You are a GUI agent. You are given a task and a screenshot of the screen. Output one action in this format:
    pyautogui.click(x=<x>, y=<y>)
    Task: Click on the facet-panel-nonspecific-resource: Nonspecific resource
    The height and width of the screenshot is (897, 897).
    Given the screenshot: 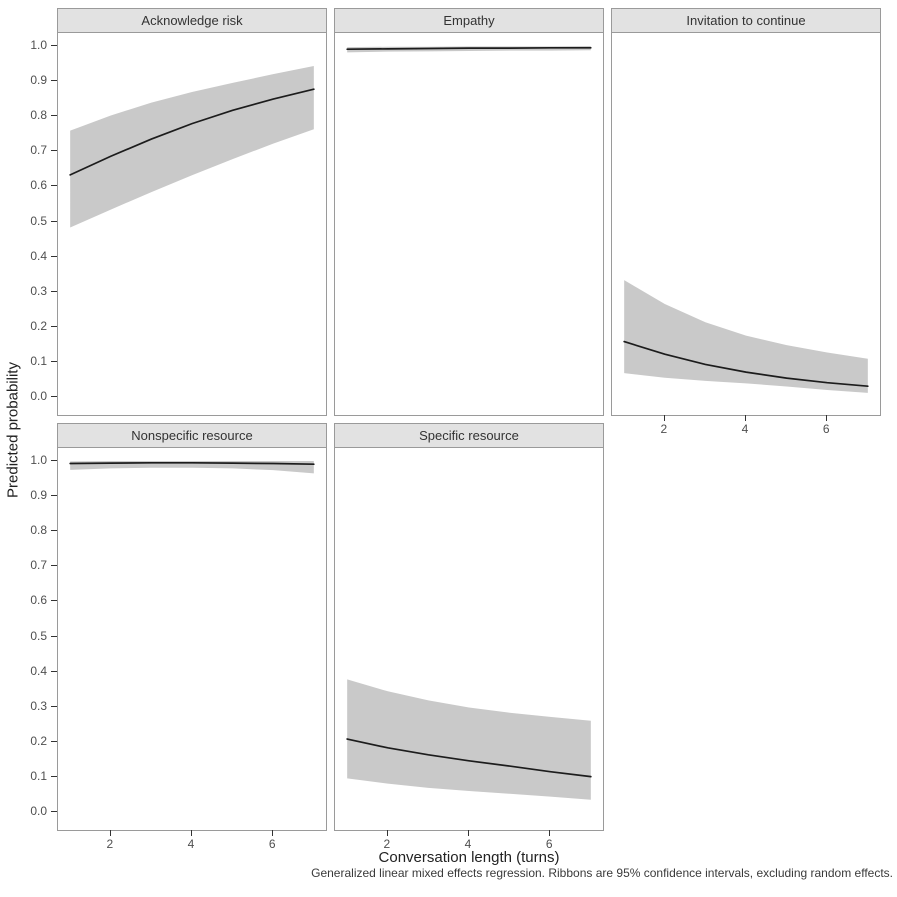 What is the action you would take?
    pyautogui.click(x=192, y=627)
    